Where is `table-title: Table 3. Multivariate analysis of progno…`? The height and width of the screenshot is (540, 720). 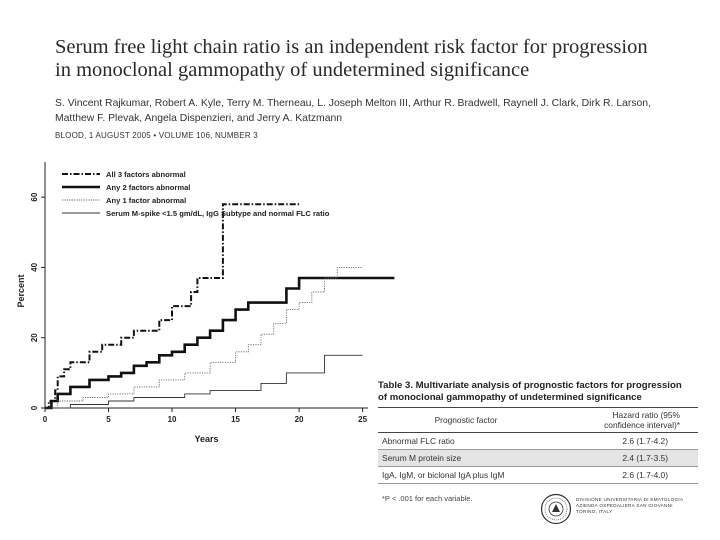 table-title: Table 3. Multivariate analysis of progno… is located at coordinates (538, 391).